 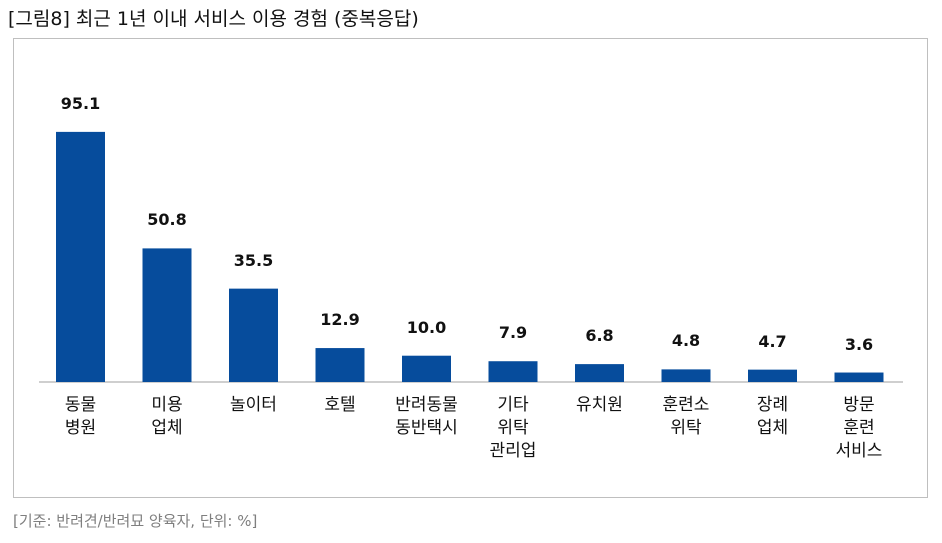 What do you see at coordinates (859, 344) in the screenshot?
I see `value-label: 3.6` at bounding box center [859, 344].